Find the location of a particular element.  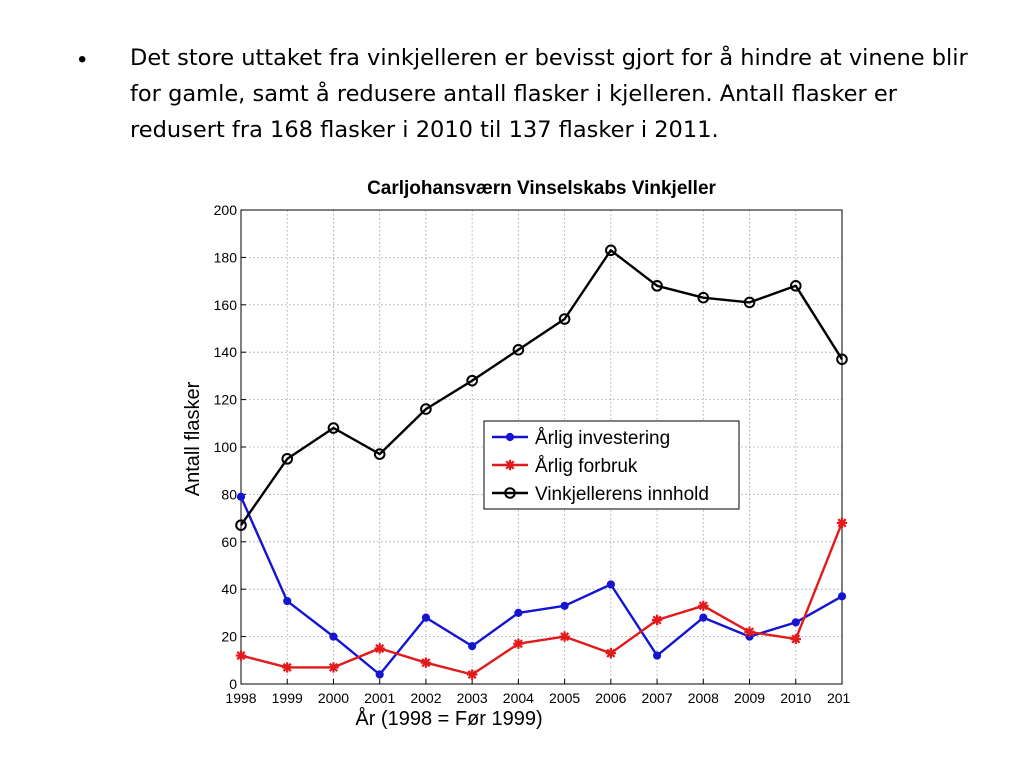

x-tick-label: 2005 is located at coordinates (564, 698).